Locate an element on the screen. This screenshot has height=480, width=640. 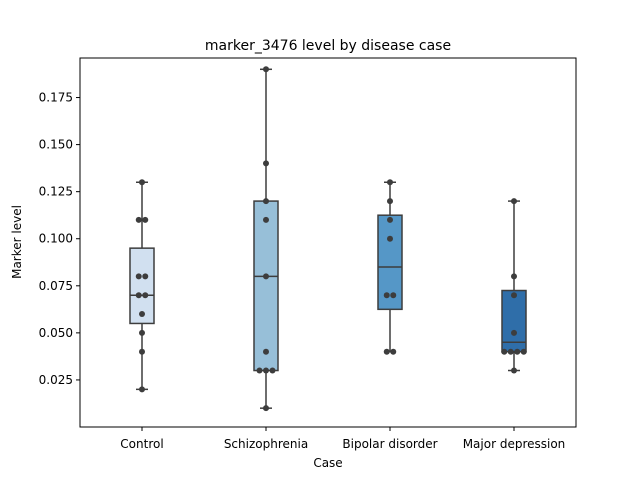
y-tick-label: 0.175 is located at coordinates (56, 98).